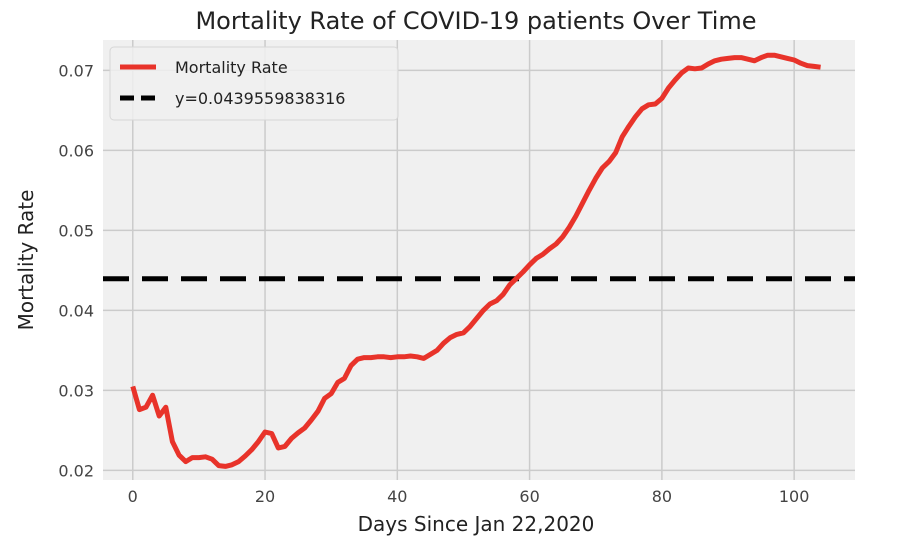 This screenshot has width=900, height=546. Describe the element at coordinates (397, 496) in the screenshot. I see `x-tick-label: 40` at that location.